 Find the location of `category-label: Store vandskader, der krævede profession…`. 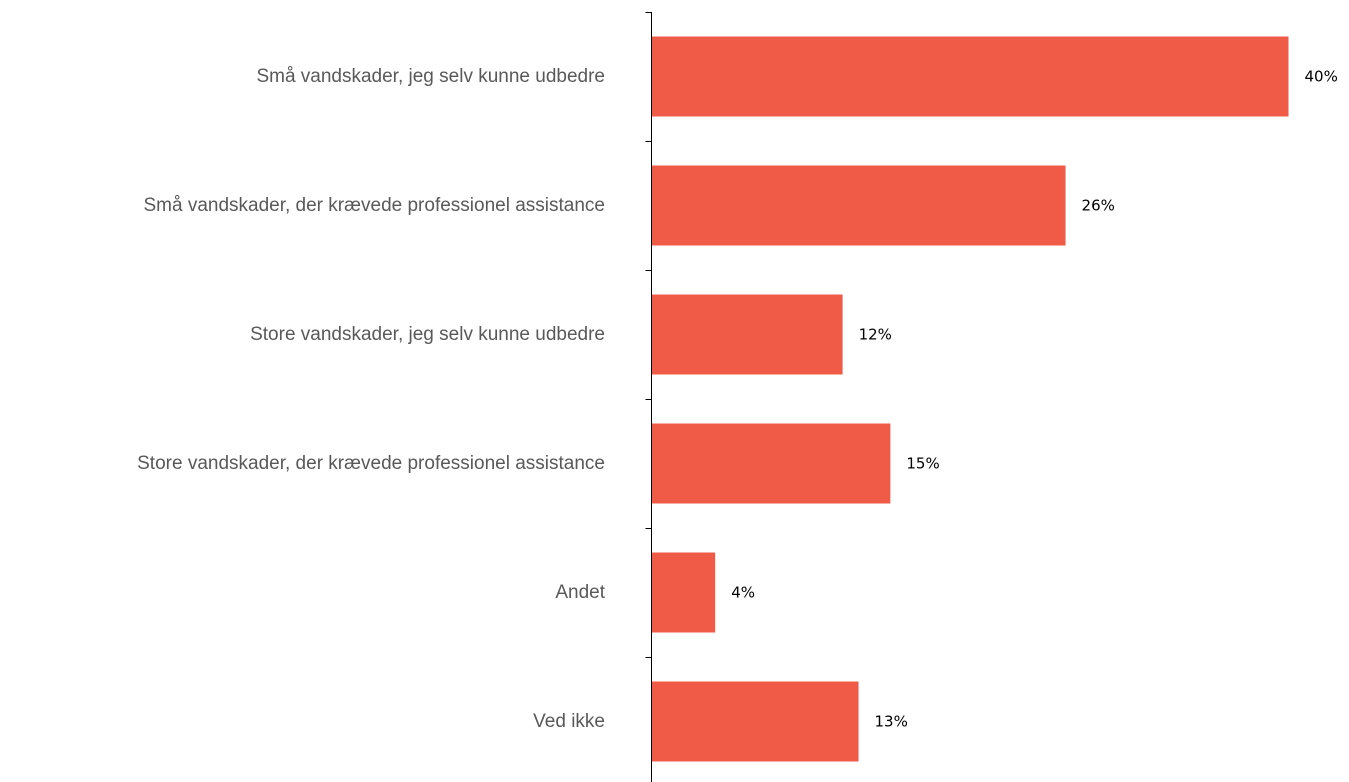

category-label: Store vandskader, der krævede profession… is located at coordinates (371, 463).